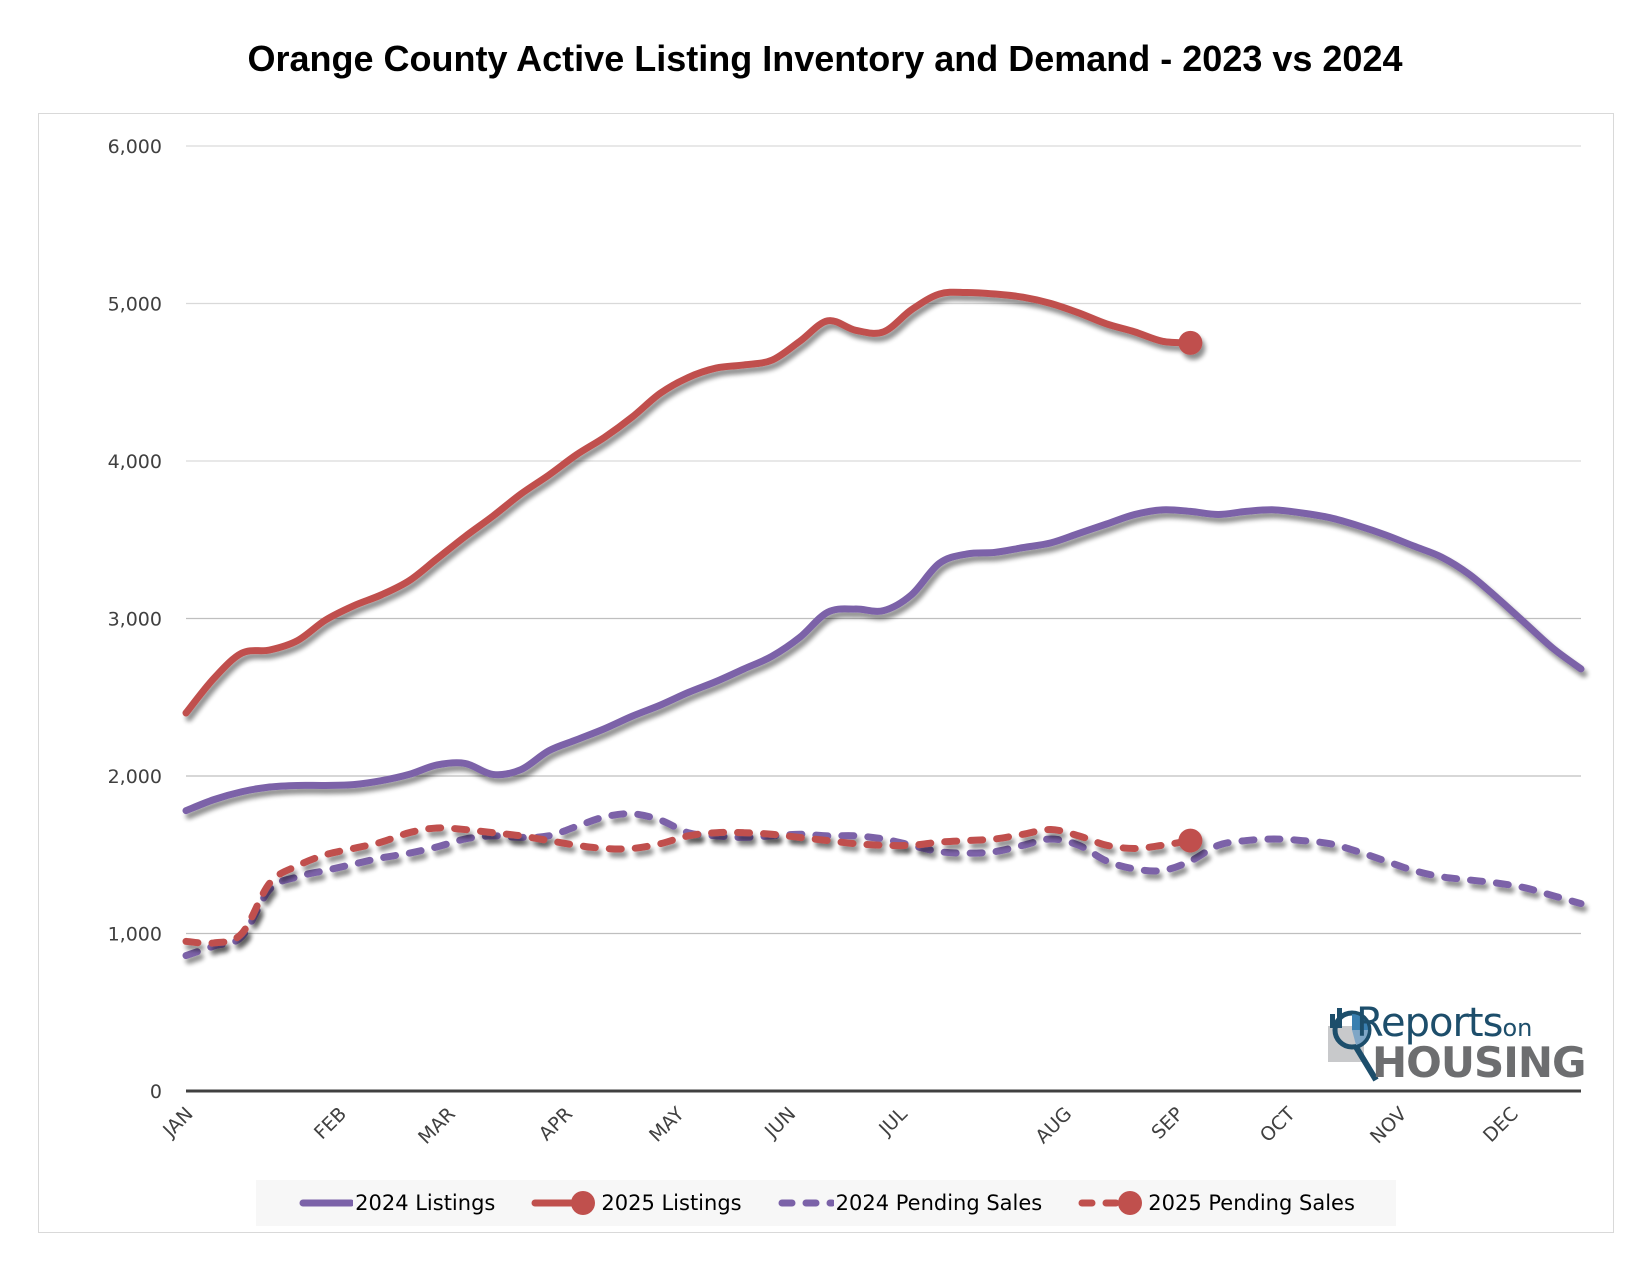 The image size is (1650, 1275). What do you see at coordinates (135, 305) in the screenshot?
I see `y-tick-label: 5,000` at bounding box center [135, 305].